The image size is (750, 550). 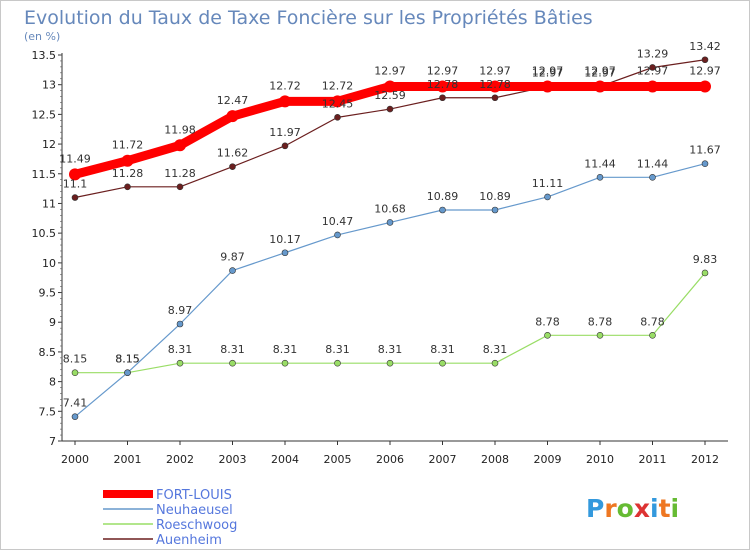 I want to click on data-label: 9.87, so click(x=232, y=257).